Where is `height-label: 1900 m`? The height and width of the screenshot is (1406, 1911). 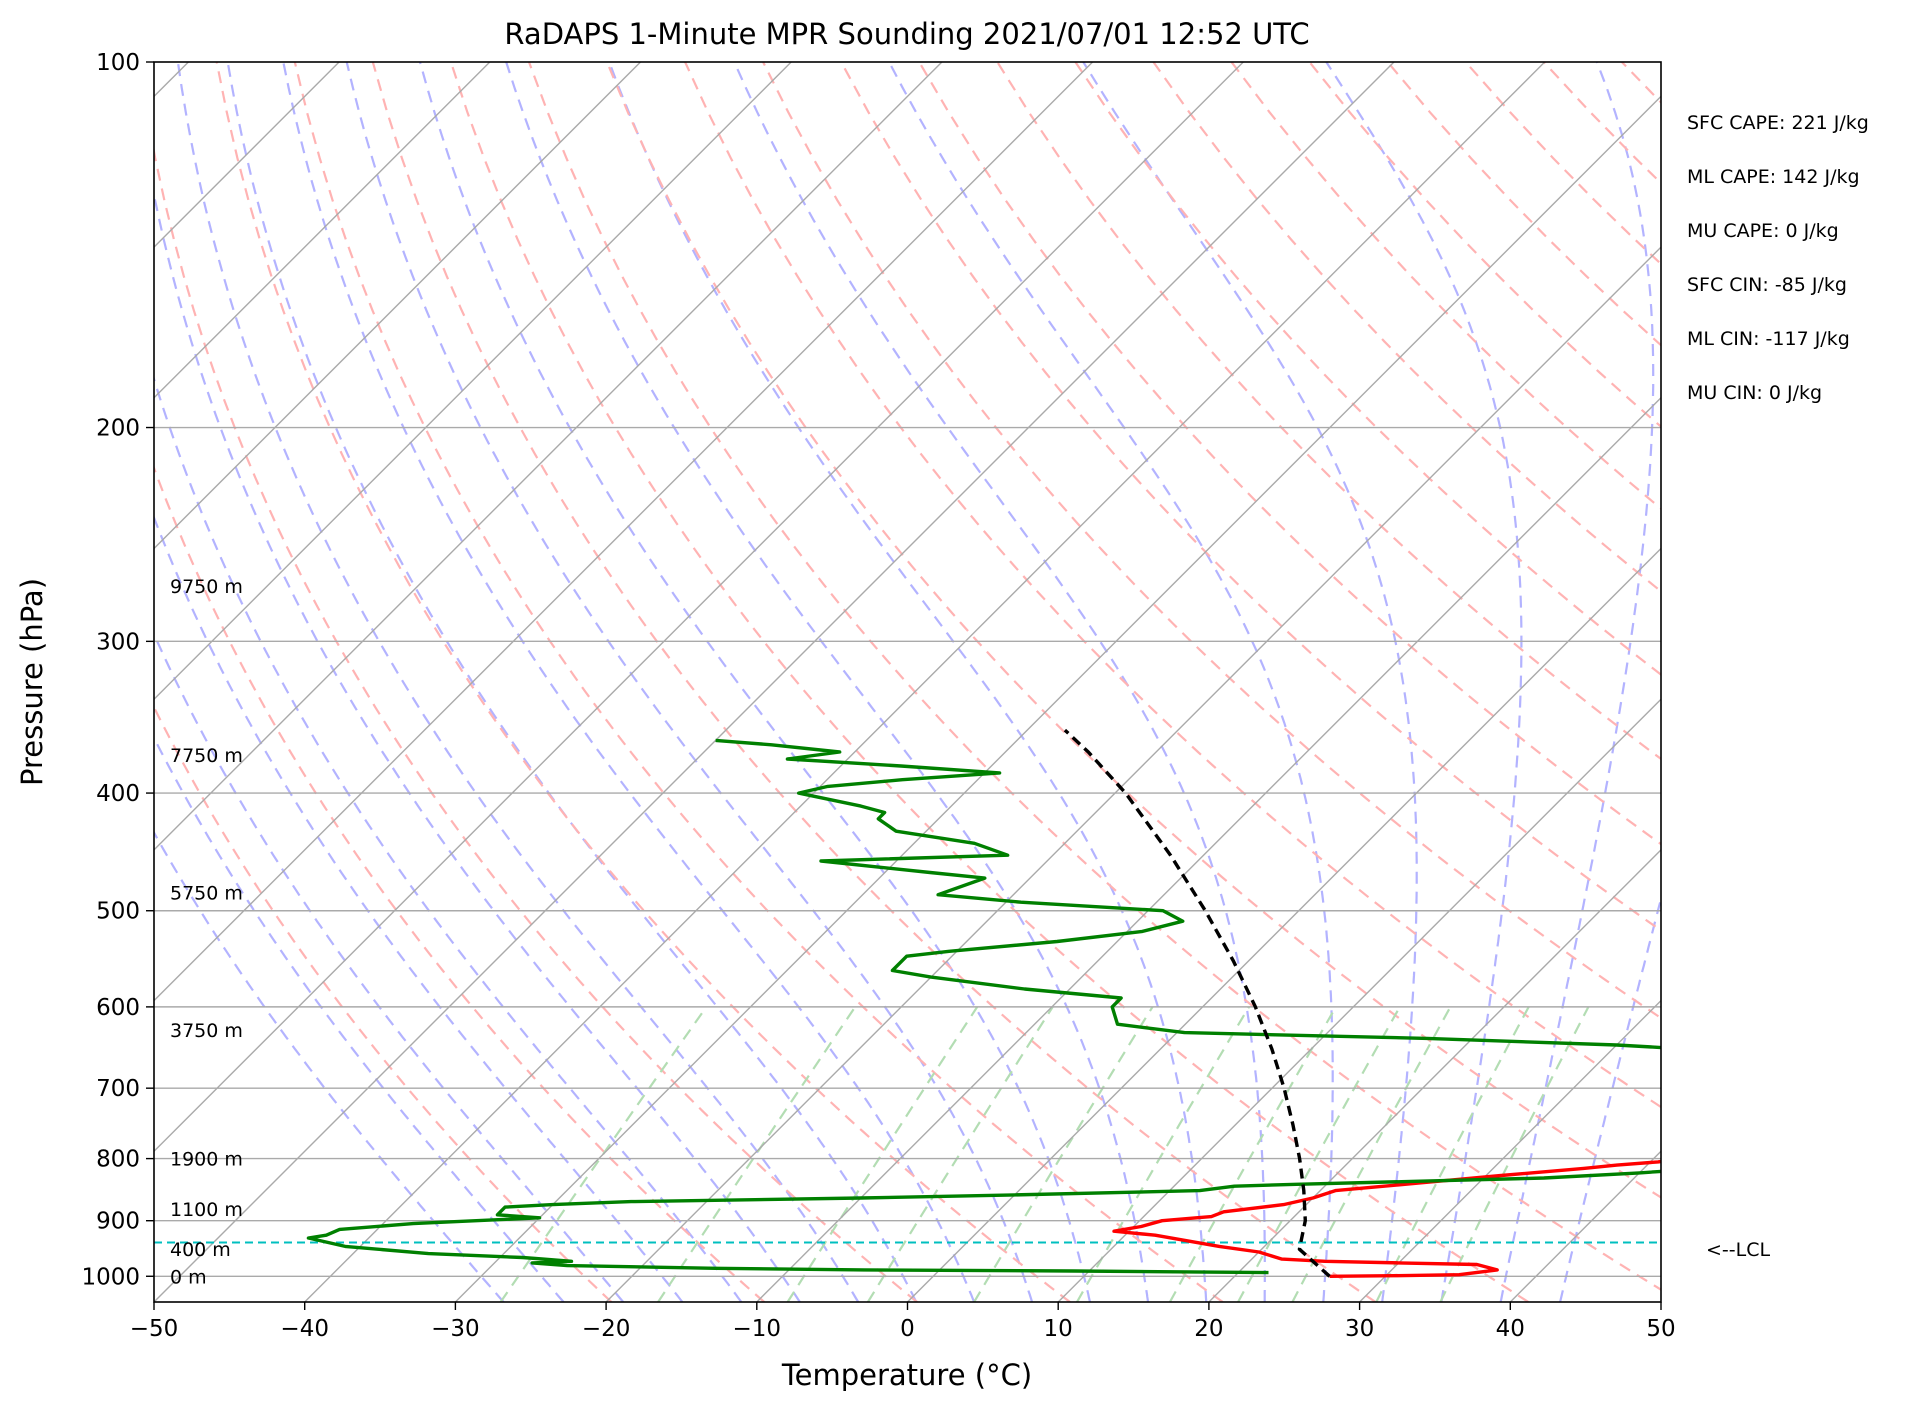
height-label: 1900 m is located at coordinates (206, 1160).